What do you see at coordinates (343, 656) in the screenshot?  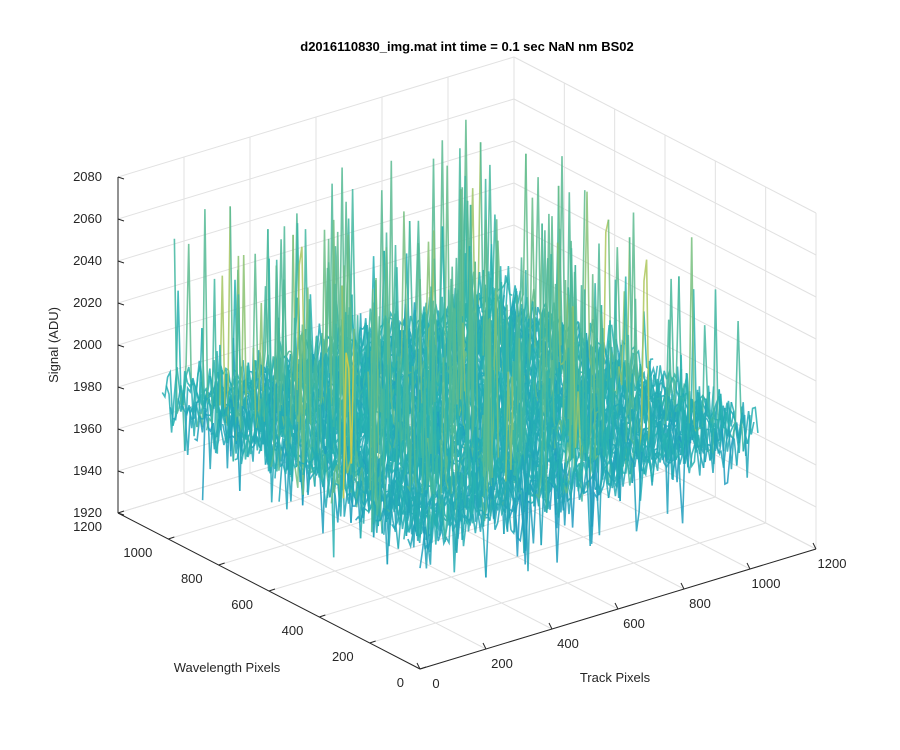 I see `y-tick-label: 200` at bounding box center [343, 656].